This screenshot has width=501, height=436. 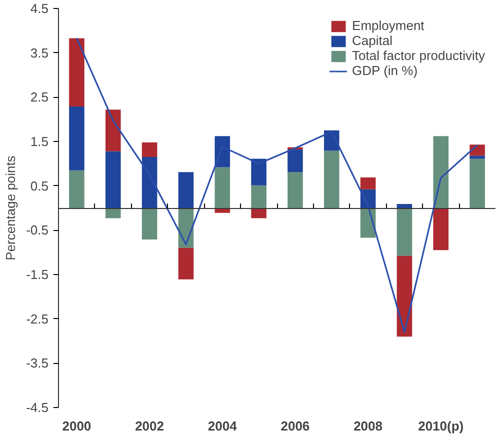 I want to click on y-tick-label: -4.5, so click(x=37, y=407).